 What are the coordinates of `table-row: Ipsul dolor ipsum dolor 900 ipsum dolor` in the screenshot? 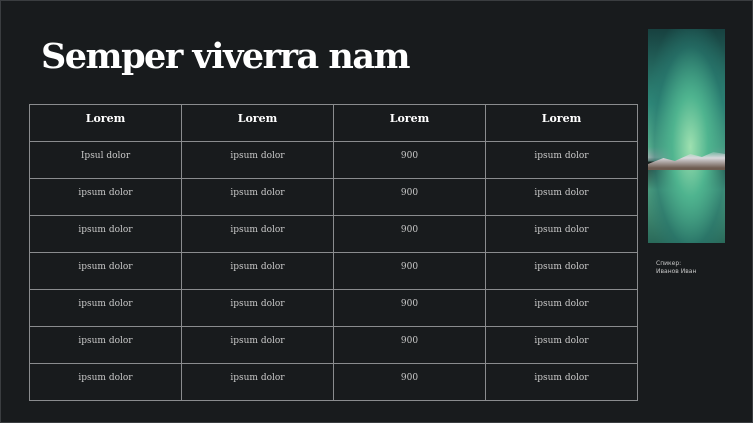 It's located at (333, 160).